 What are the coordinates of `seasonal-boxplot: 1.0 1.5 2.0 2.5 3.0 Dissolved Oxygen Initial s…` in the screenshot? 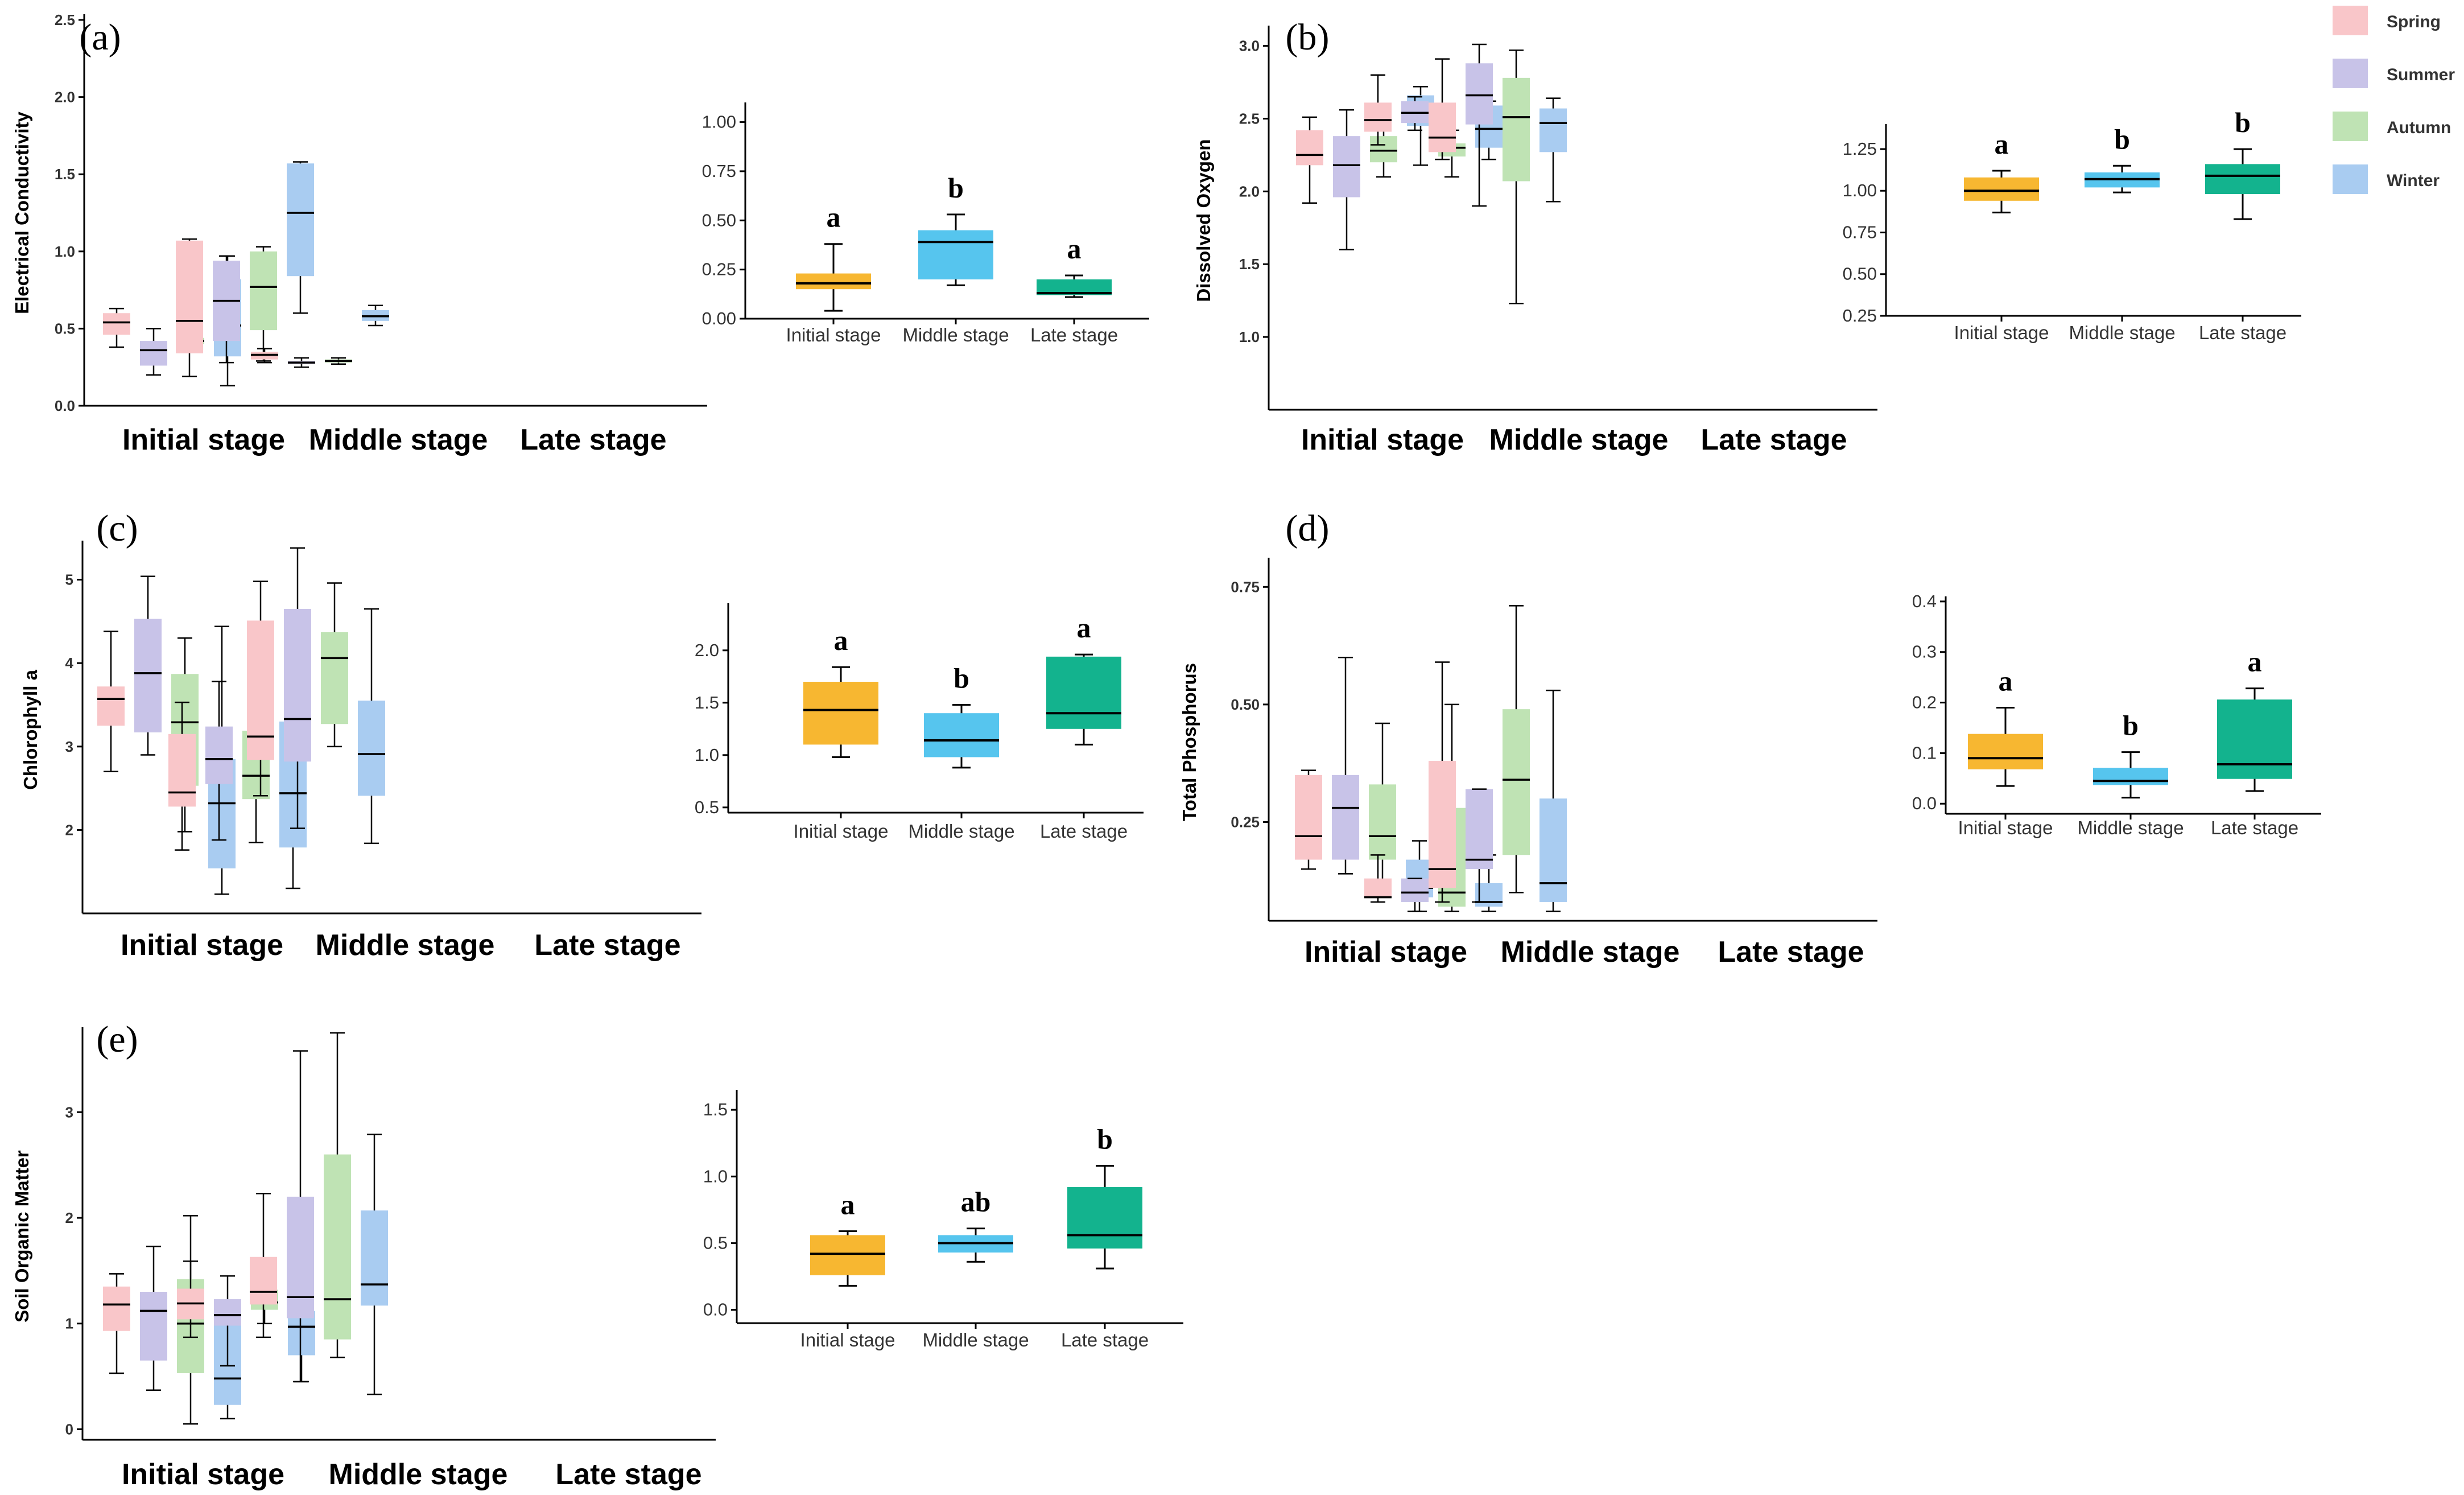 It's located at (1535, 241).